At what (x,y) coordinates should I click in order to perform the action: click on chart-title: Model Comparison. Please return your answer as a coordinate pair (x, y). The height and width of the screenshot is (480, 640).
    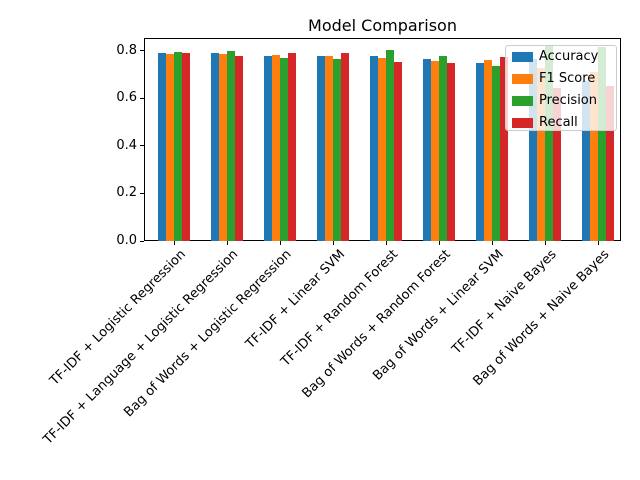
    Looking at the image, I should click on (382, 25).